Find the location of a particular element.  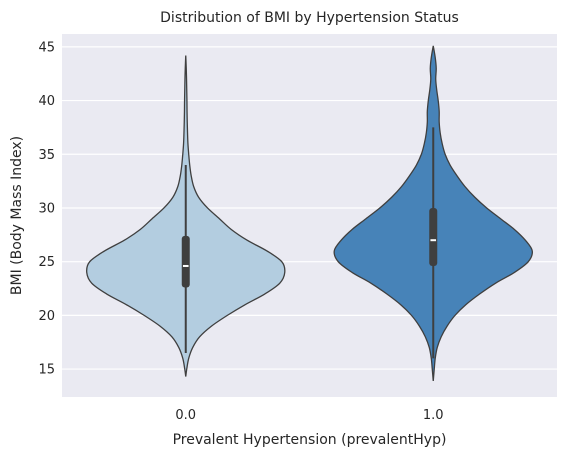

y-tick-label: 30 is located at coordinates (46, 208).